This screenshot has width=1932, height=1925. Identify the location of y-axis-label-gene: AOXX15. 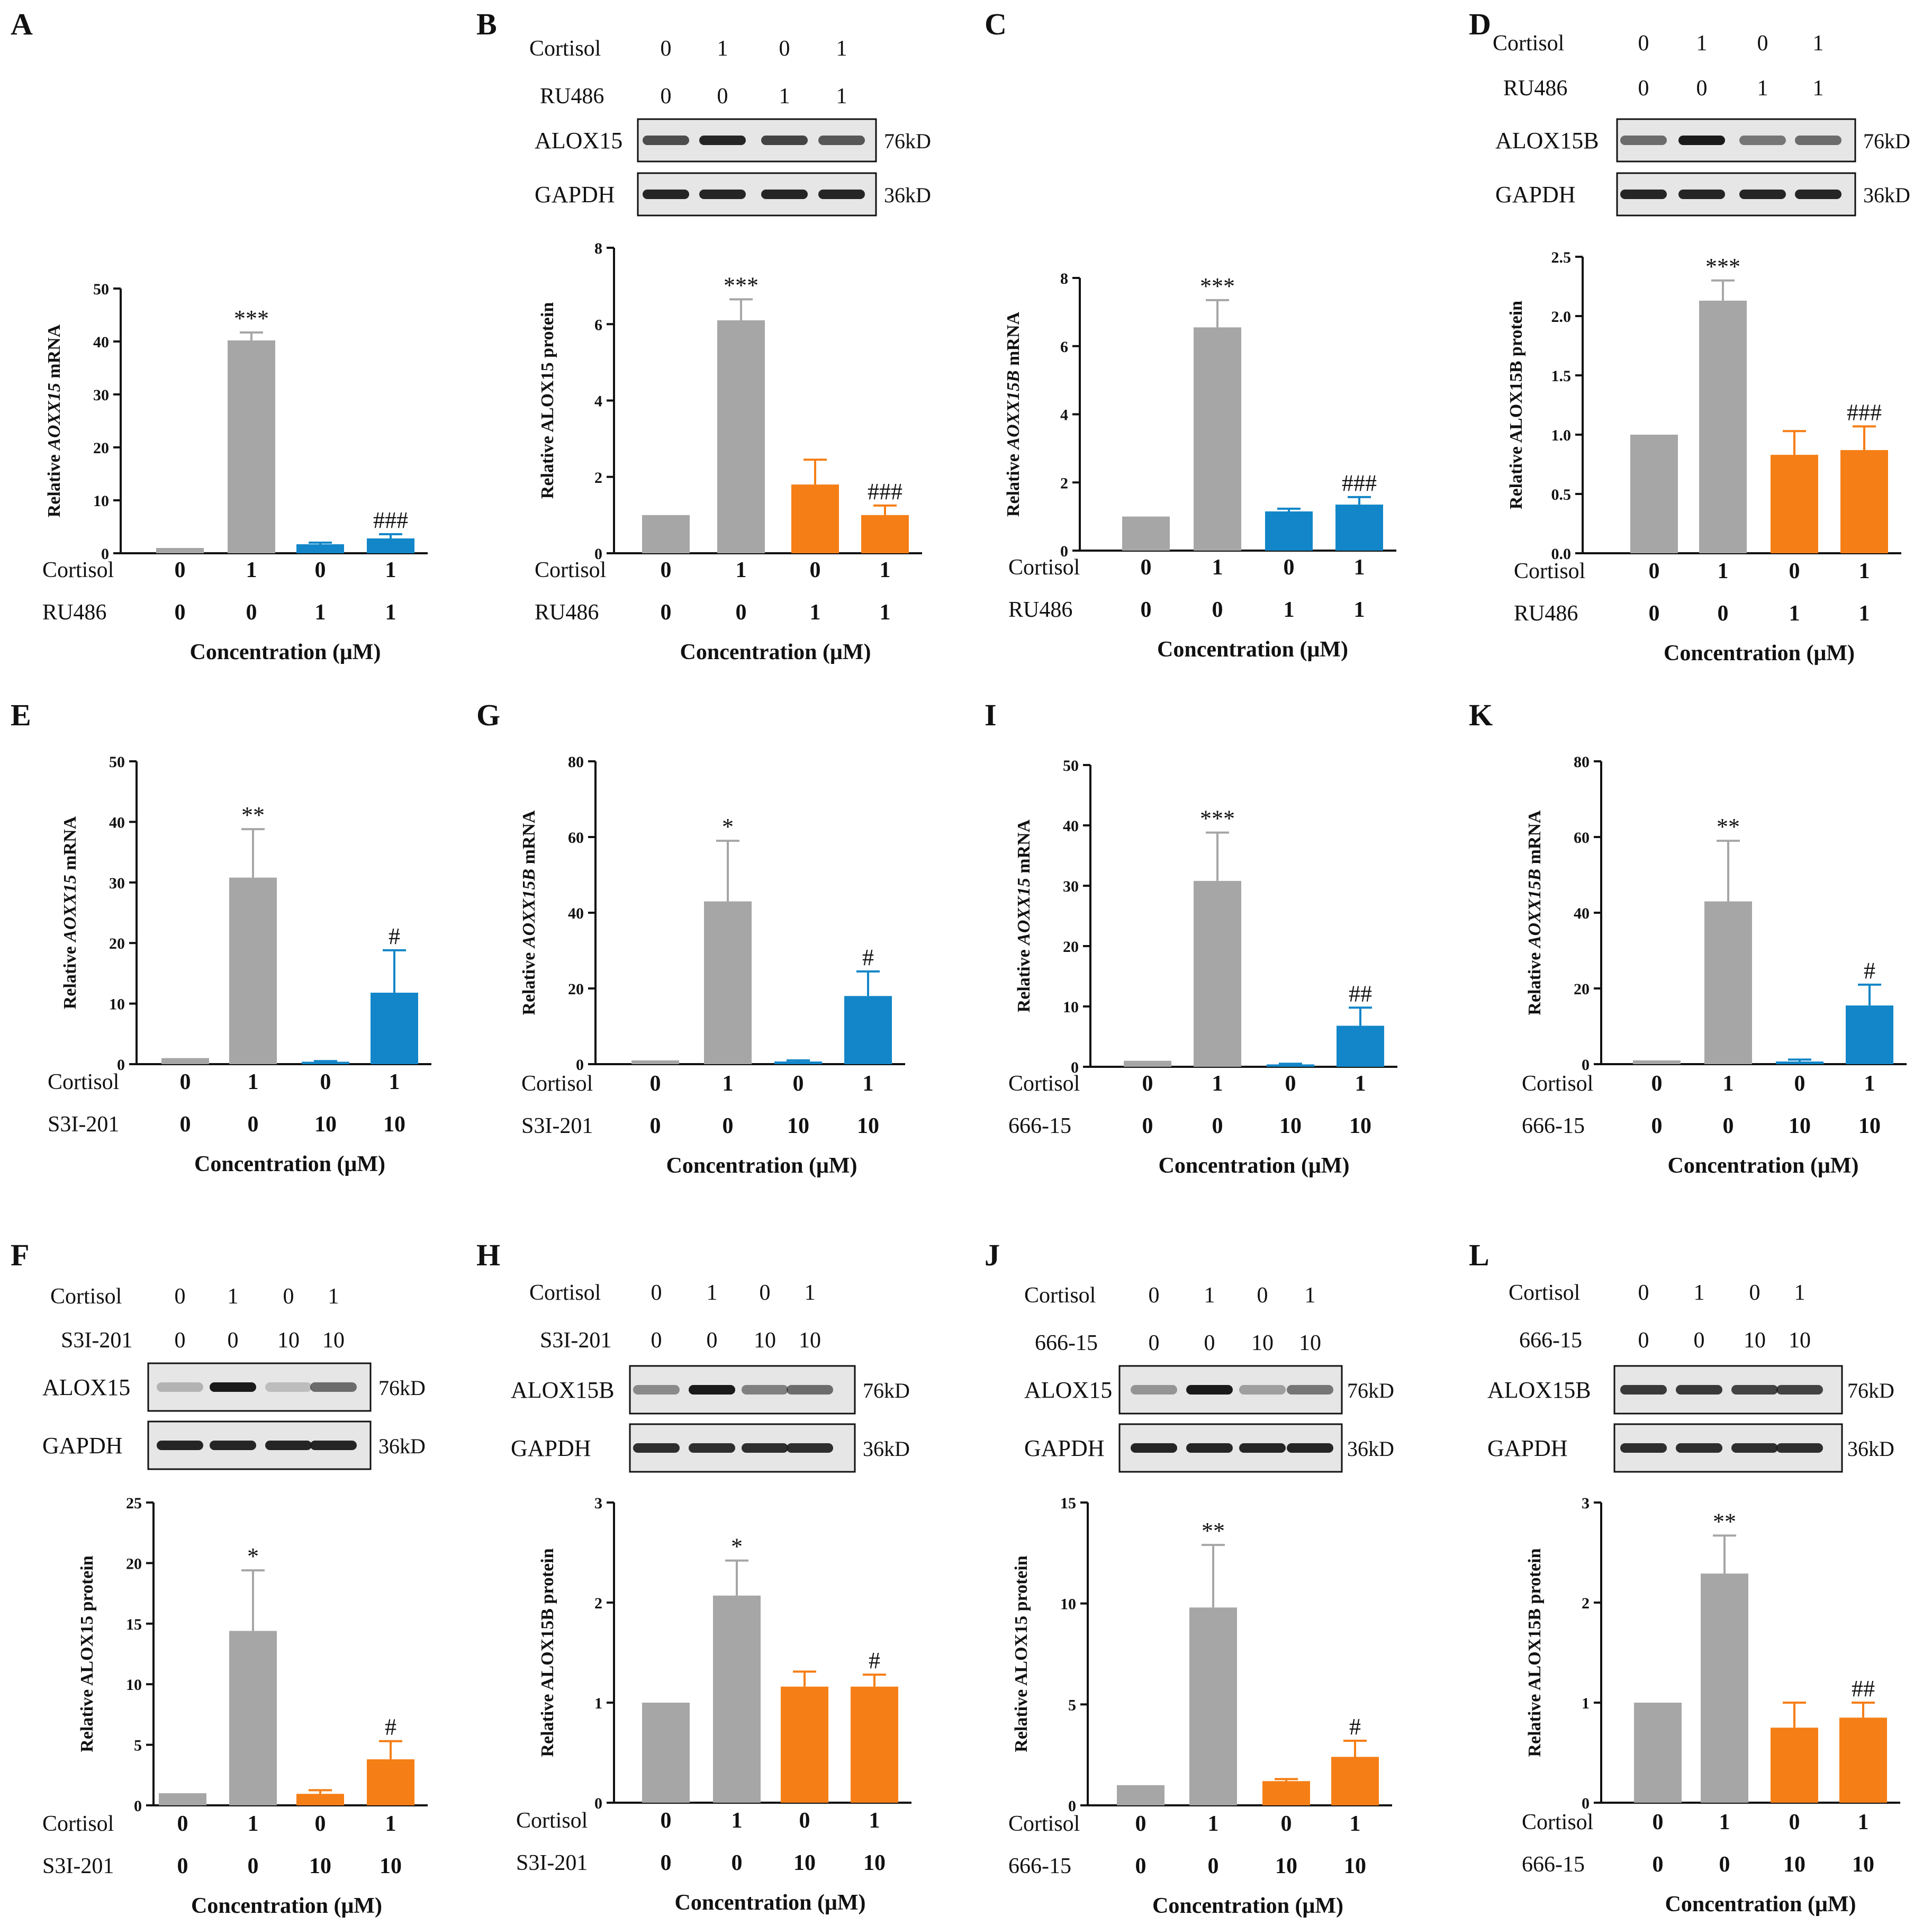
(70, 909).